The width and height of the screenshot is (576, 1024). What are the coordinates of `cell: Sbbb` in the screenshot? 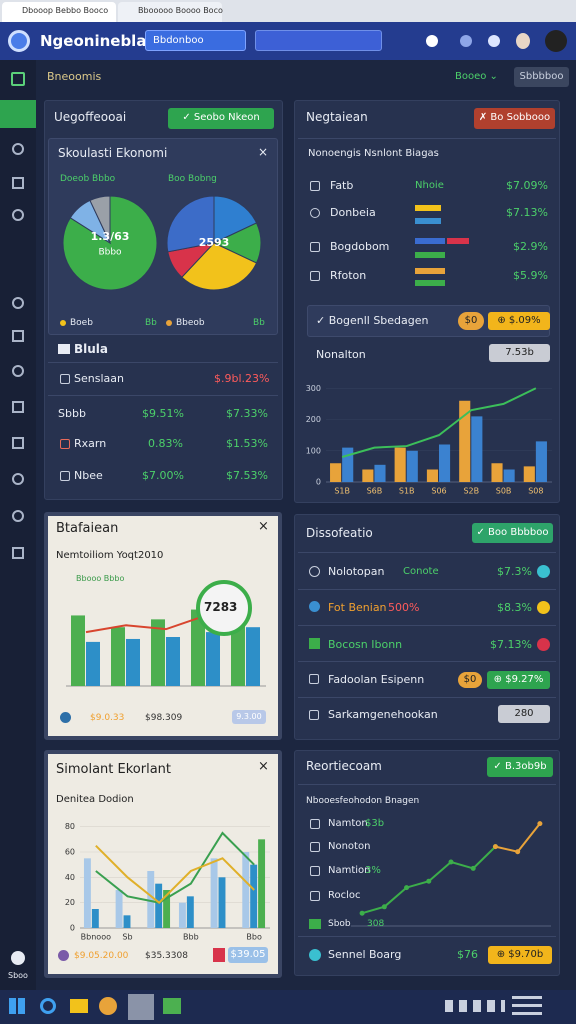 It's located at (72, 413).